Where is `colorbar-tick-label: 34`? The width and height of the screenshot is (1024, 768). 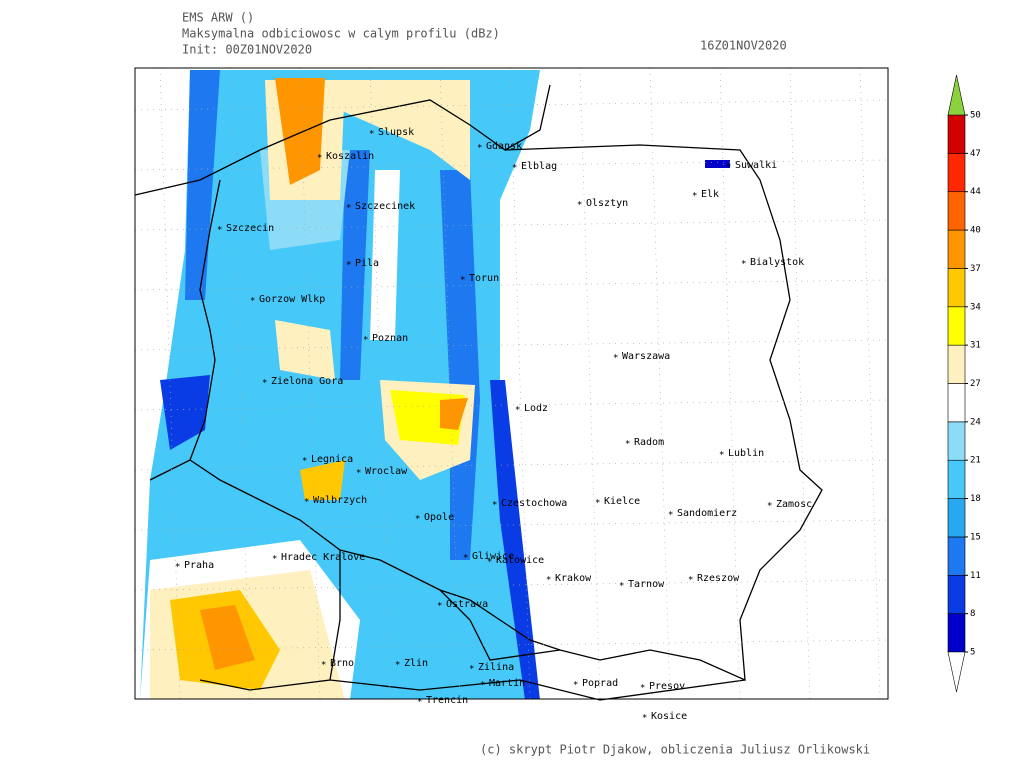 colorbar-tick-label: 34 is located at coordinates (975, 307).